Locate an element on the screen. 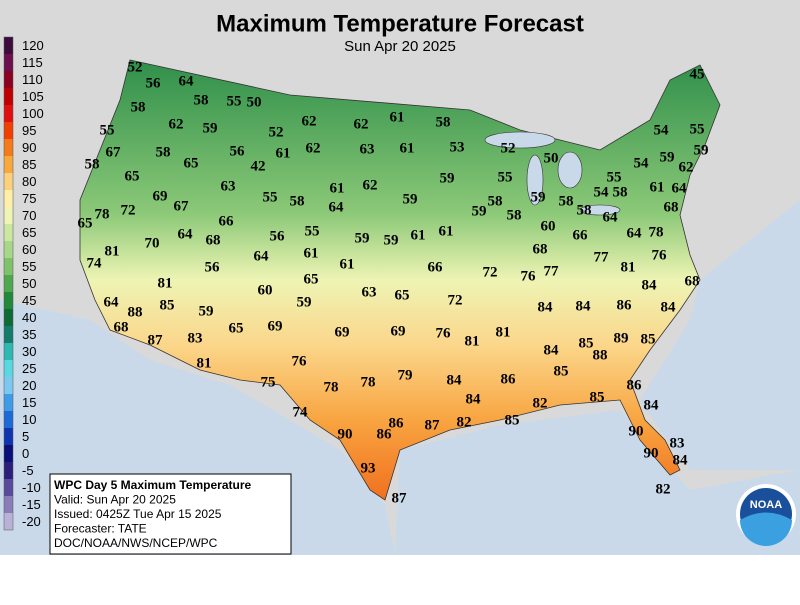 This screenshot has height=605, width=800. legend-label: 25 is located at coordinates (29, 368).